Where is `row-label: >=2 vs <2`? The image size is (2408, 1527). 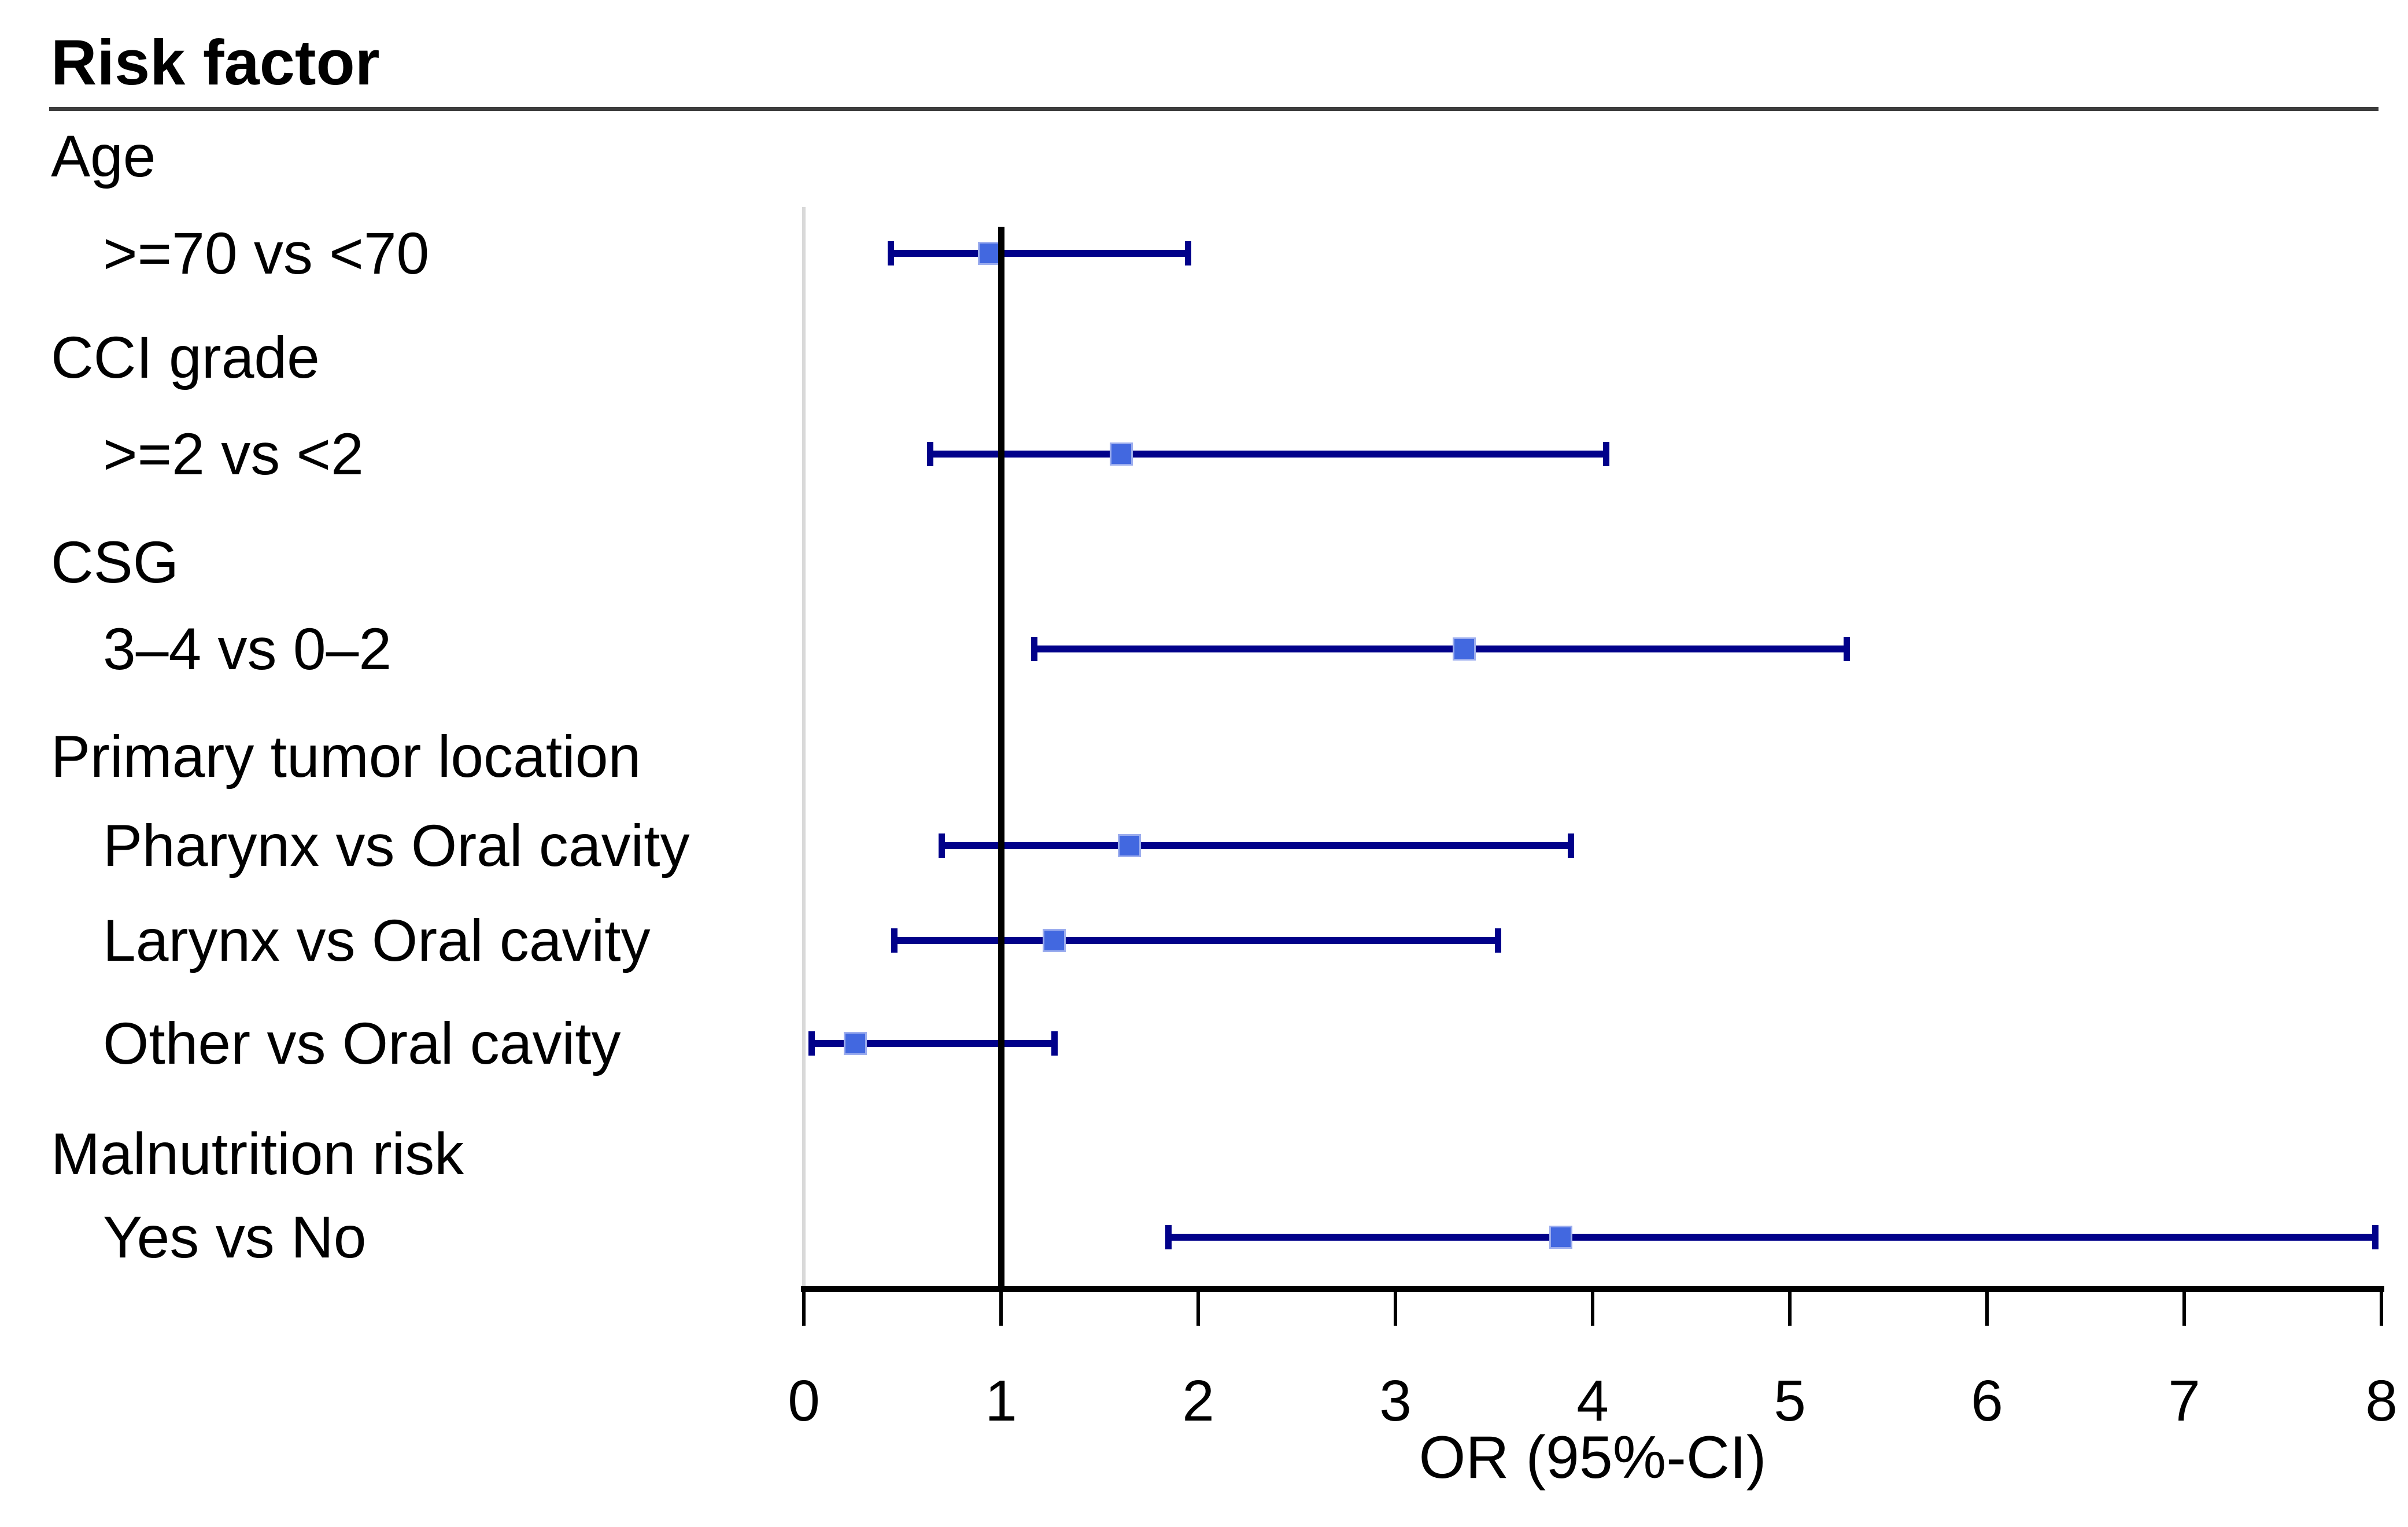
row-label: >=2 vs <2 is located at coordinates (233, 454).